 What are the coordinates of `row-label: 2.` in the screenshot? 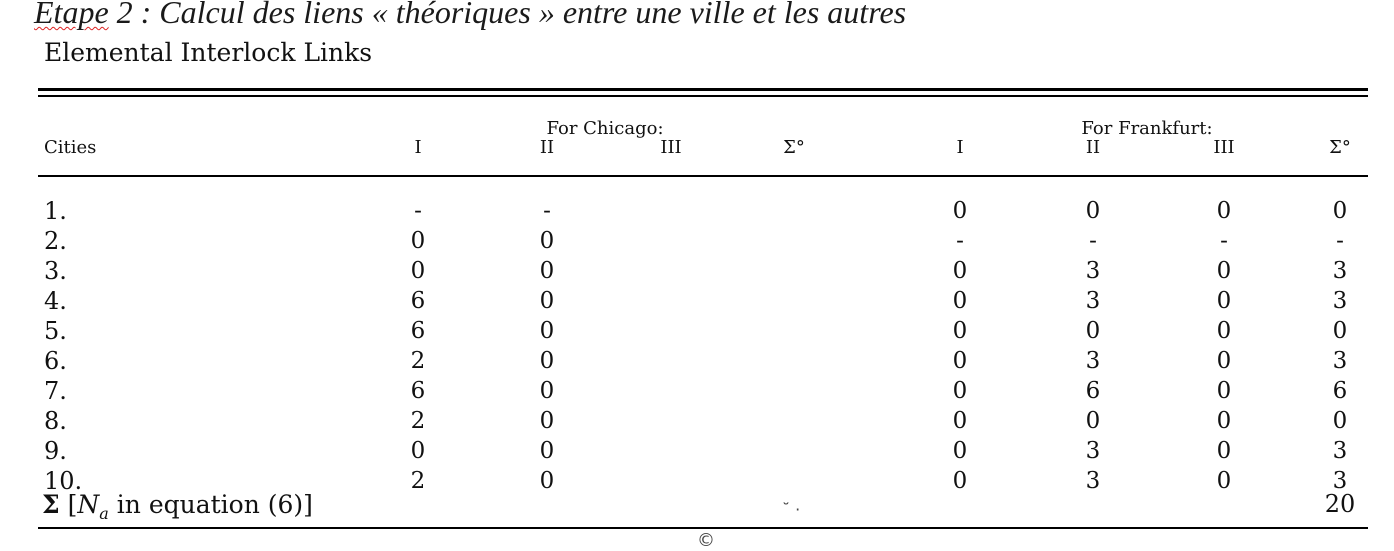 It's located at (55, 241).